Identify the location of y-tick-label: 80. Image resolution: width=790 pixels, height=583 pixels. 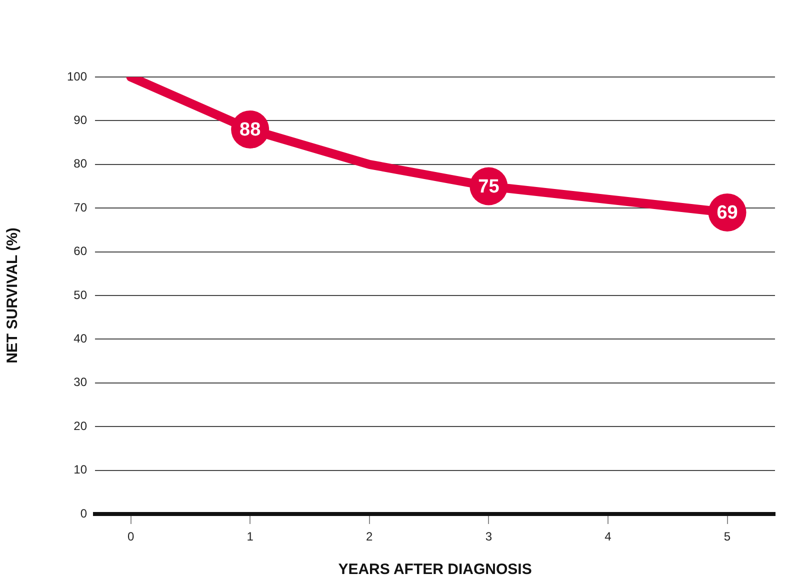
(81, 163).